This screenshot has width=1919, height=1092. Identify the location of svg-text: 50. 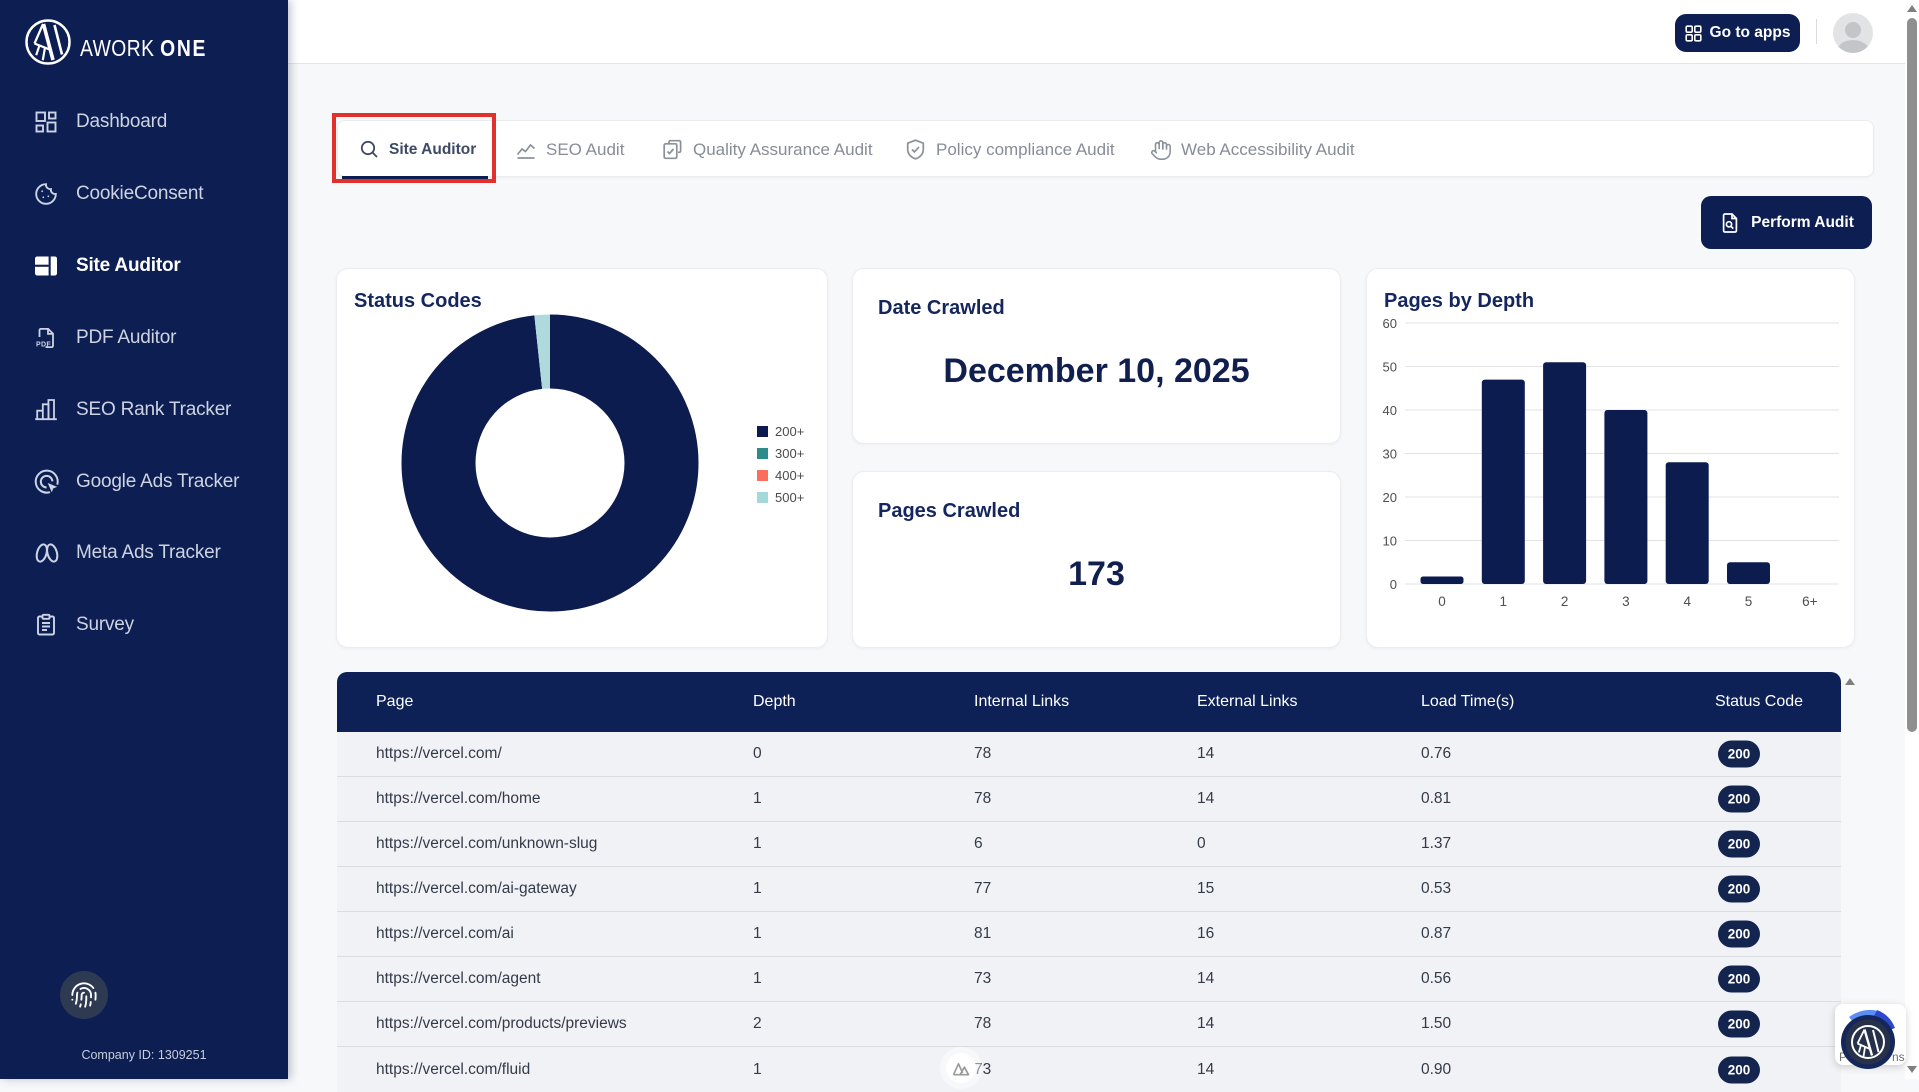
(1390, 367).